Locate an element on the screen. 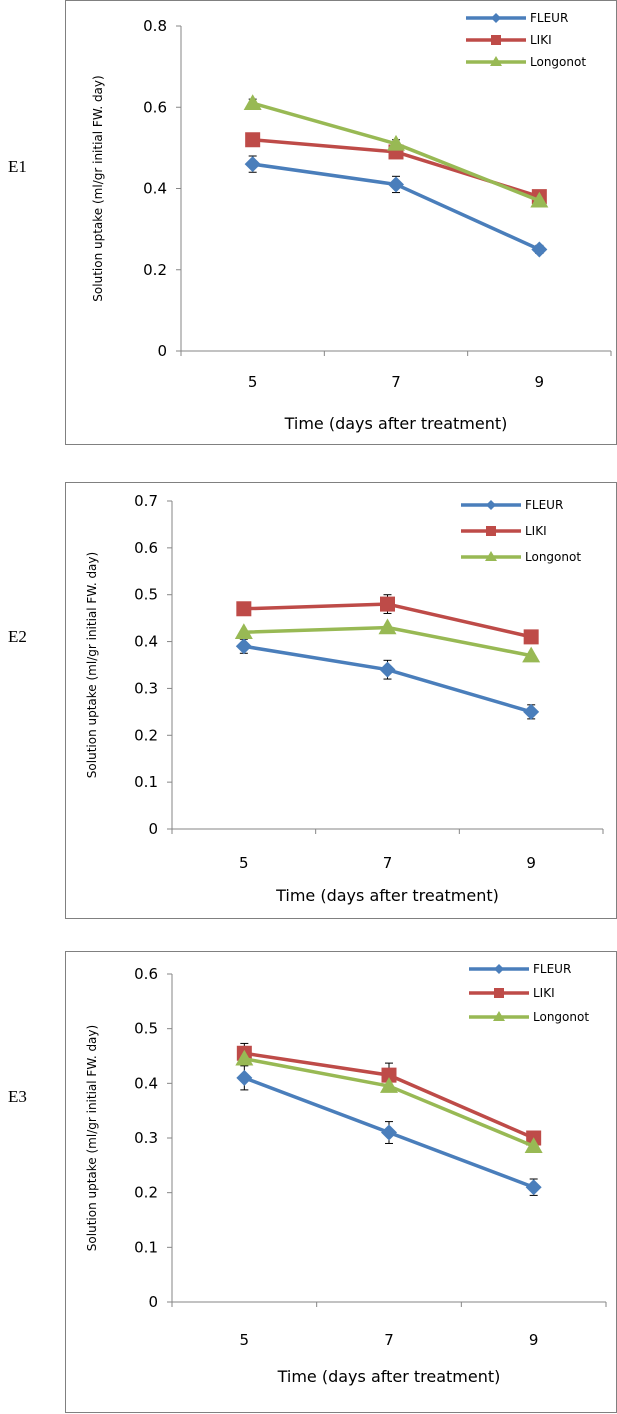 The height and width of the screenshot is (1414, 617). panel-label-e2: E2 is located at coordinates (17, 636).